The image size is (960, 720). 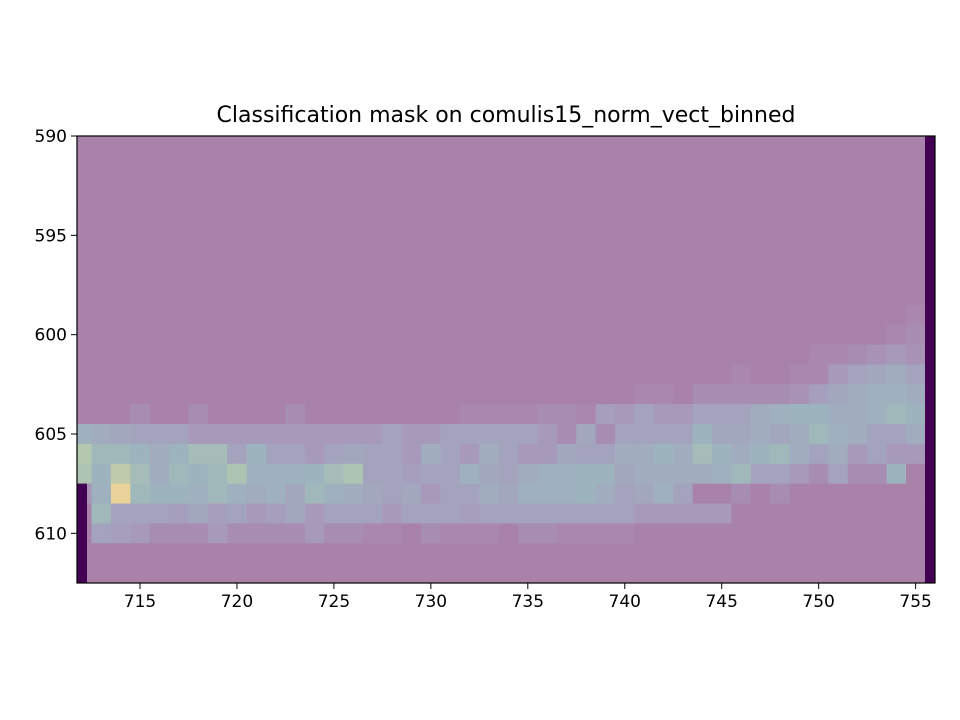 I want to click on x-tick-label: 735, so click(x=528, y=602).